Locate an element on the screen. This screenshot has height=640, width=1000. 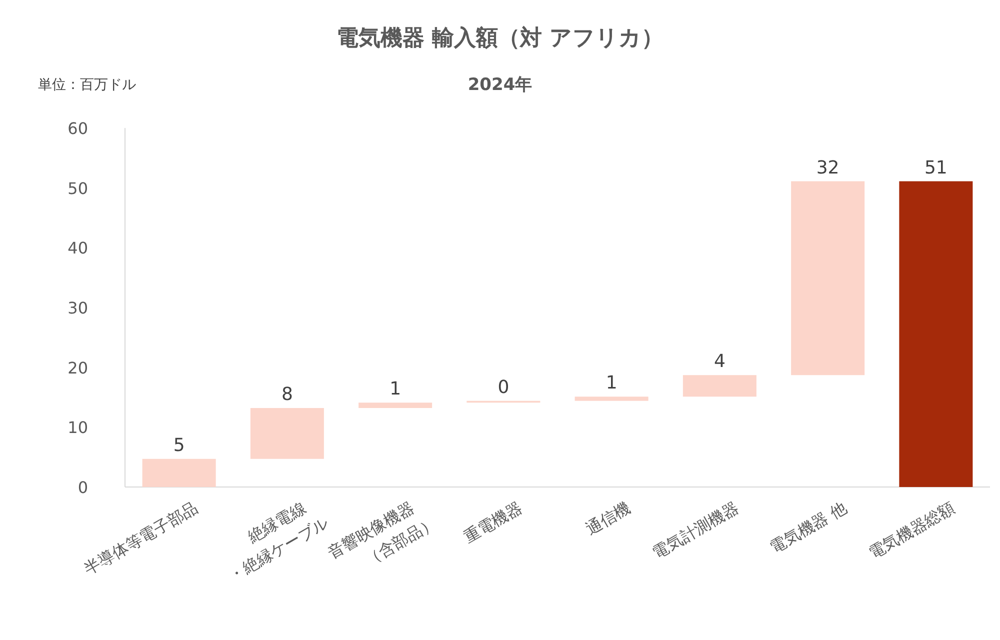
data-label: 51 is located at coordinates (936, 167).